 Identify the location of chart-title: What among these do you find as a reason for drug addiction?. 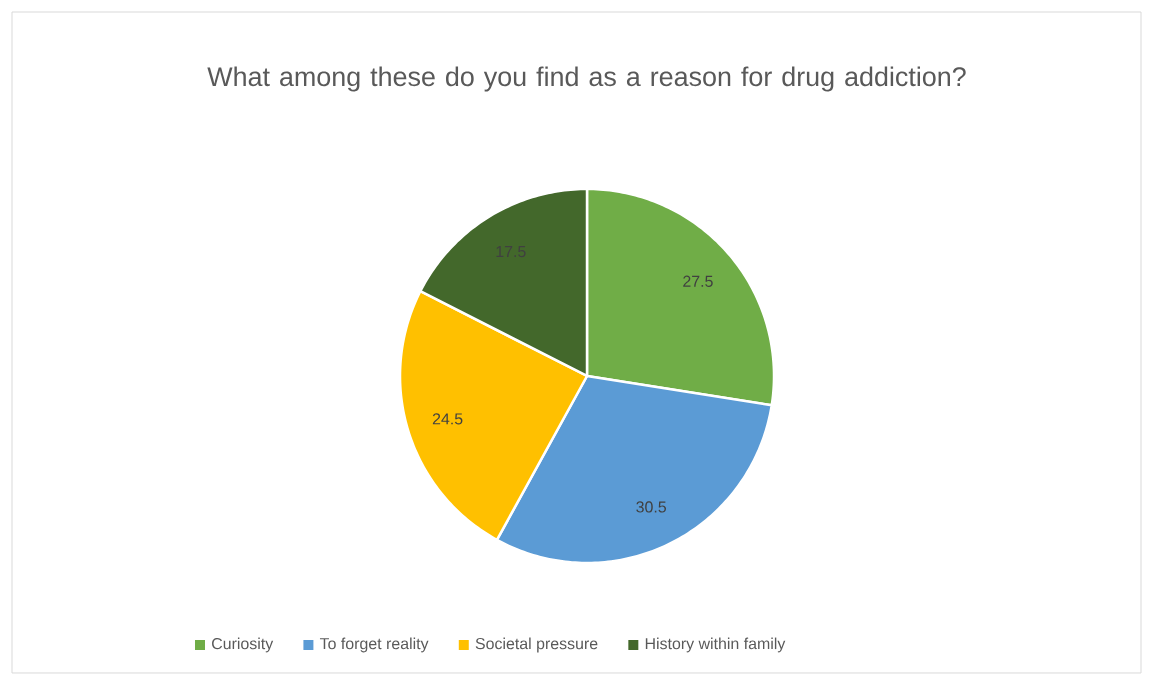
(586, 79).